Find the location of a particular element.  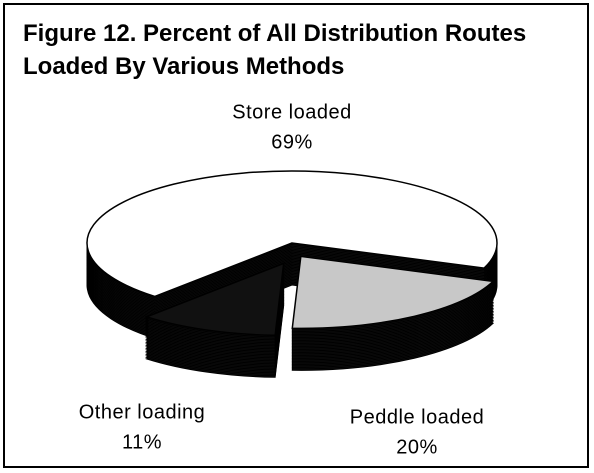

slice-label: Other loading is located at coordinates (142, 412).